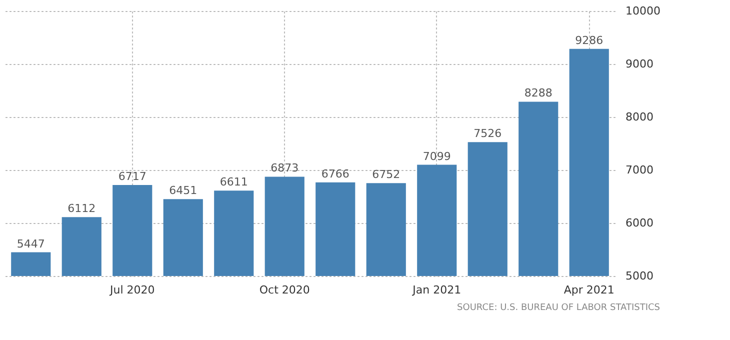 This screenshot has width=730, height=340. Describe the element at coordinates (589, 40) in the screenshot. I see `data-label: 9286` at that location.